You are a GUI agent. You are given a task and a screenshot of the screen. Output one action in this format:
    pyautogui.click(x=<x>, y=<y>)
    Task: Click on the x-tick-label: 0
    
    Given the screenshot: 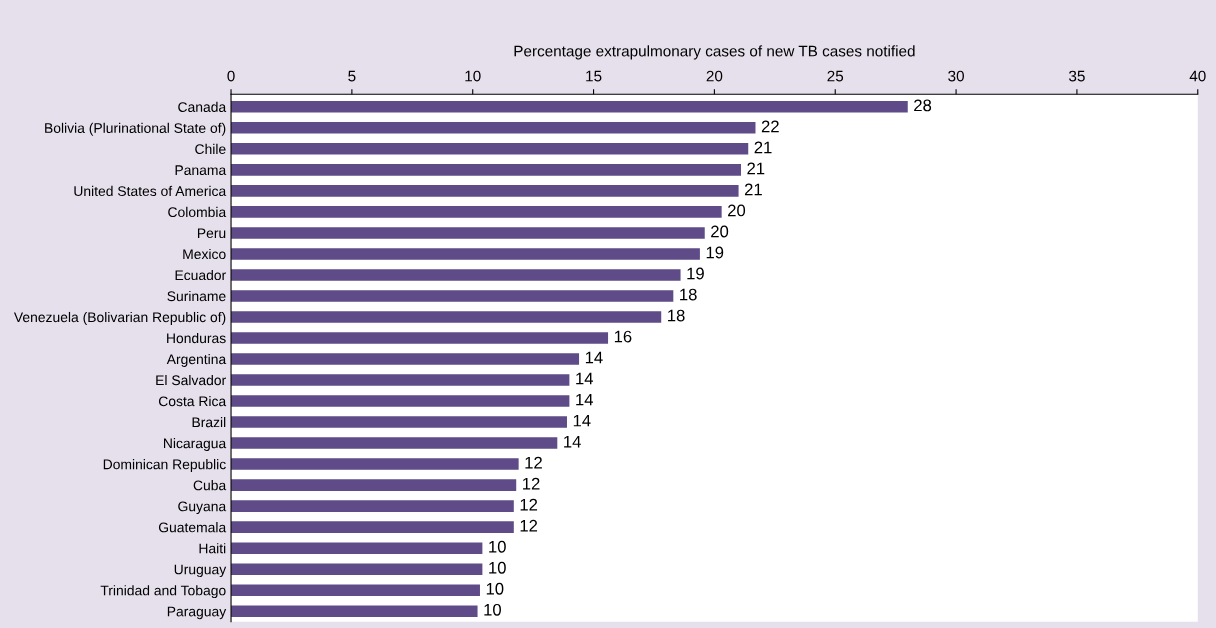 What is the action you would take?
    pyautogui.click(x=231, y=76)
    